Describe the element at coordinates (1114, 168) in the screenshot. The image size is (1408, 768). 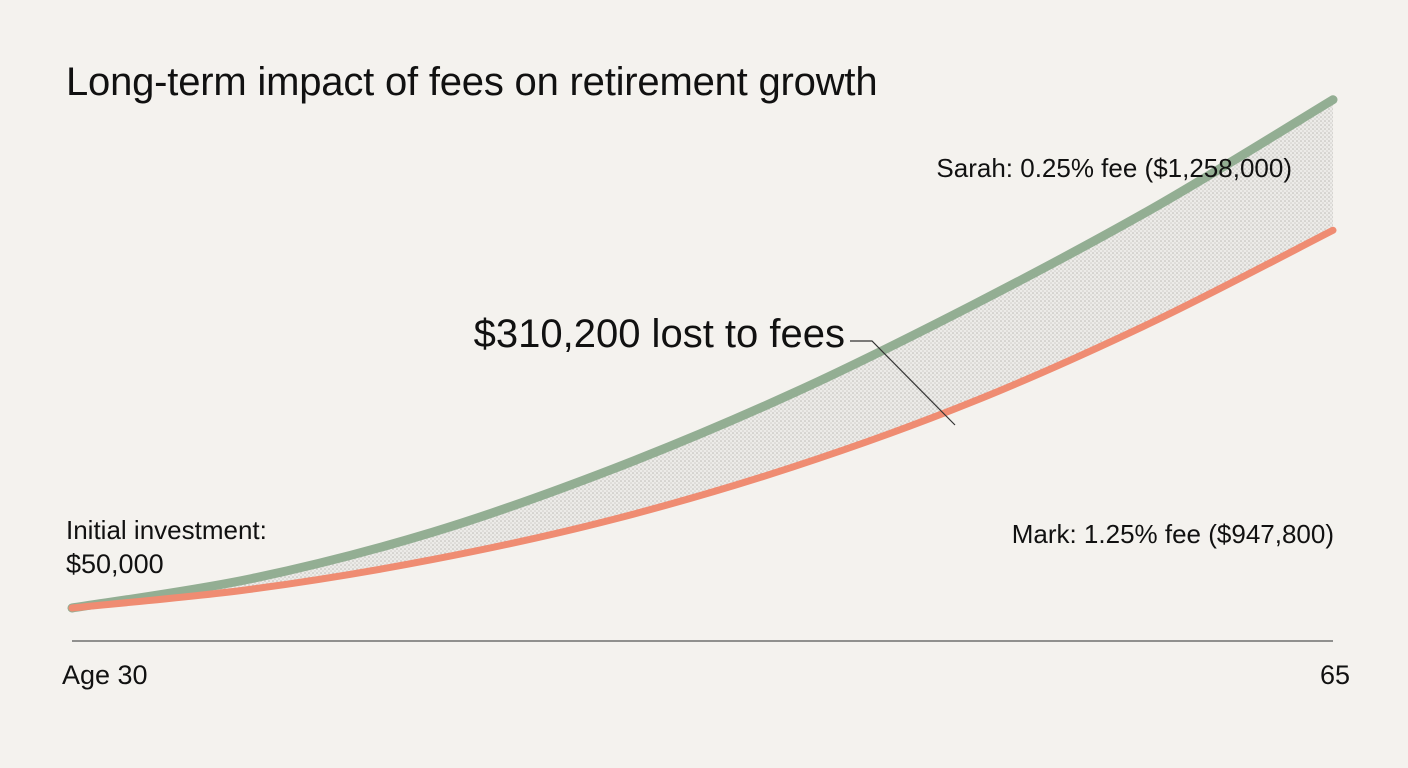
I see `series-label-sarah: Sarah: 0.25% fee ($1,258,000)` at that location.